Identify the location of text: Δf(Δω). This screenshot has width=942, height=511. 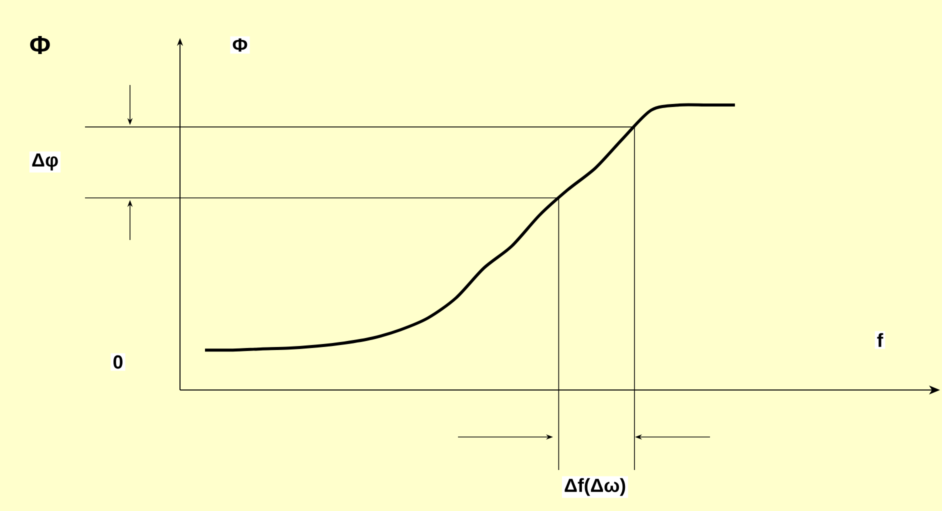
(595, 487).